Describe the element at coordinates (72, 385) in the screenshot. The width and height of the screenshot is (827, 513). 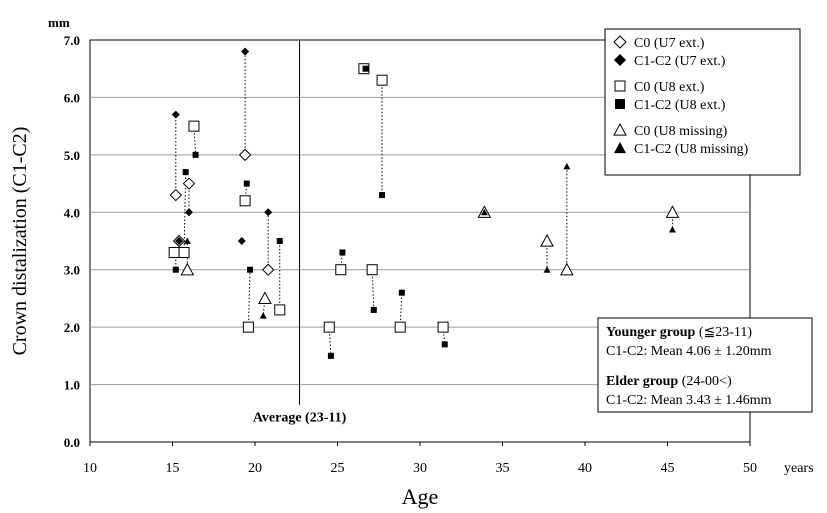
I see `y-tick-label: 1.0` at that location.